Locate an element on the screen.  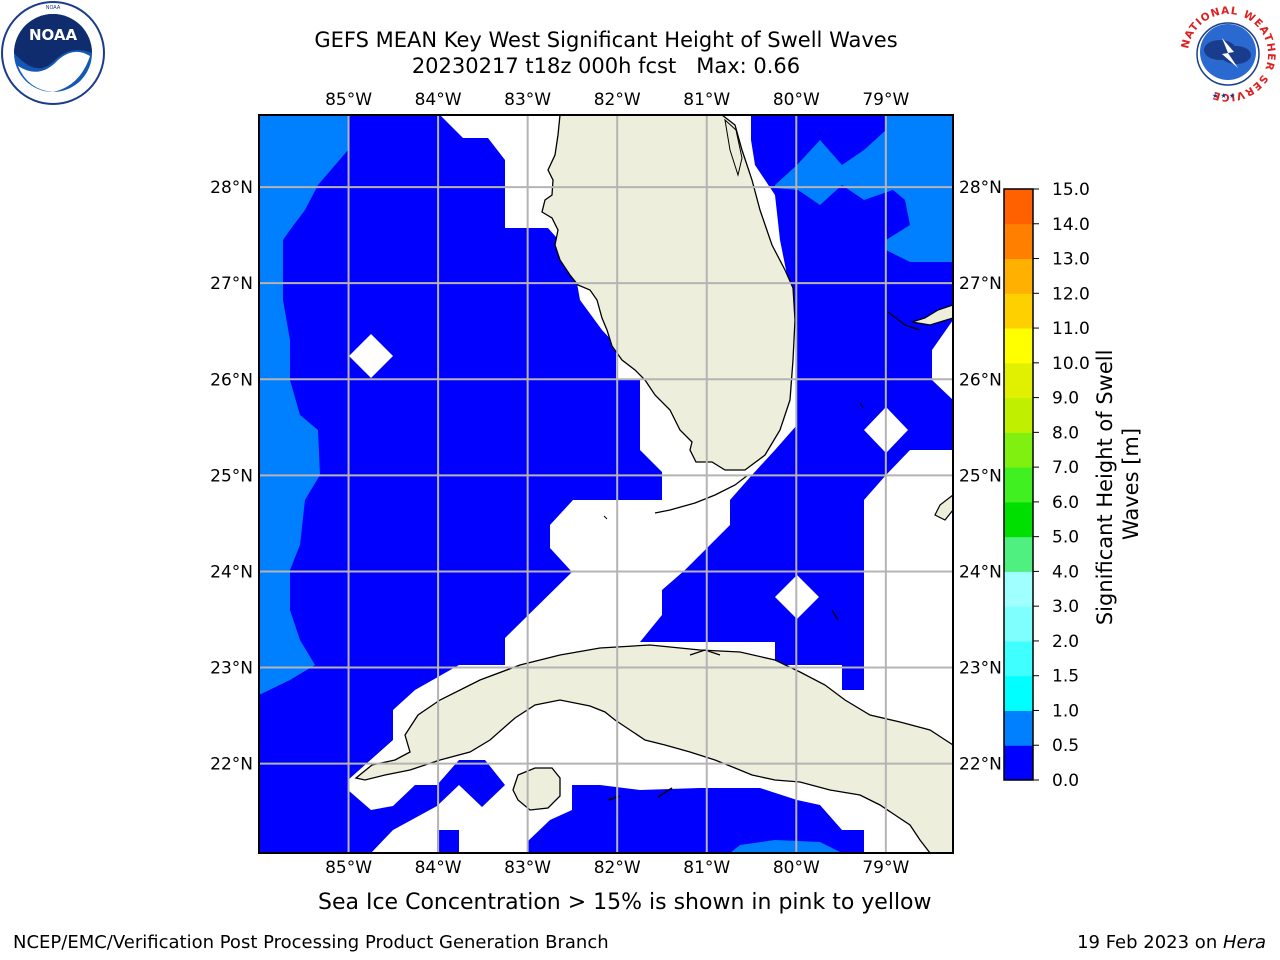
colorbar-tick-label: 13.0 is located at coordinates (1071, 260).